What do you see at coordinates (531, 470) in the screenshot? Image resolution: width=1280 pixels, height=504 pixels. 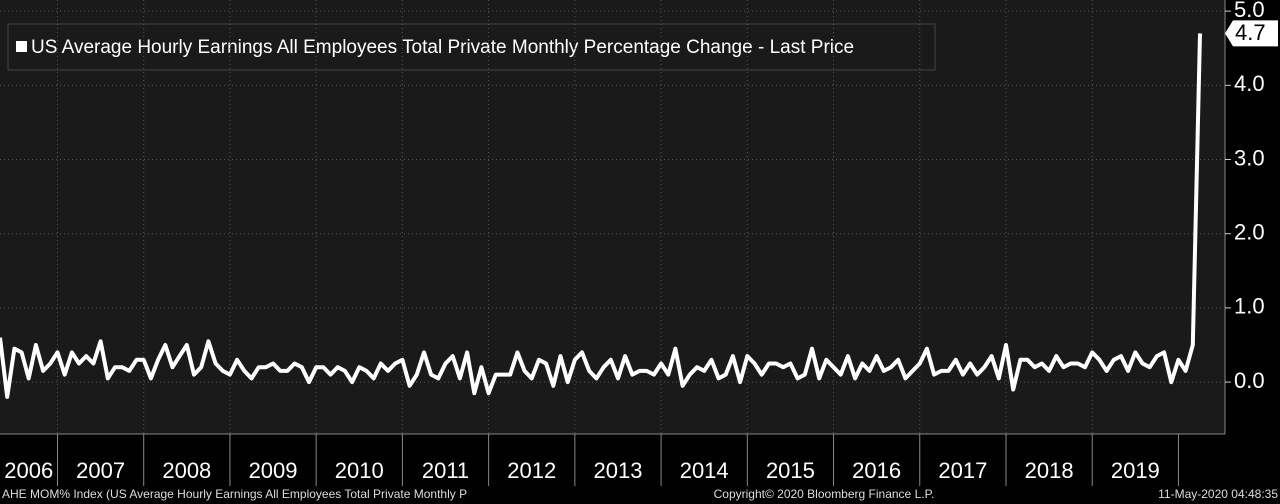 I see `x-tick-label: 2012` at bounding box center [531, 470].